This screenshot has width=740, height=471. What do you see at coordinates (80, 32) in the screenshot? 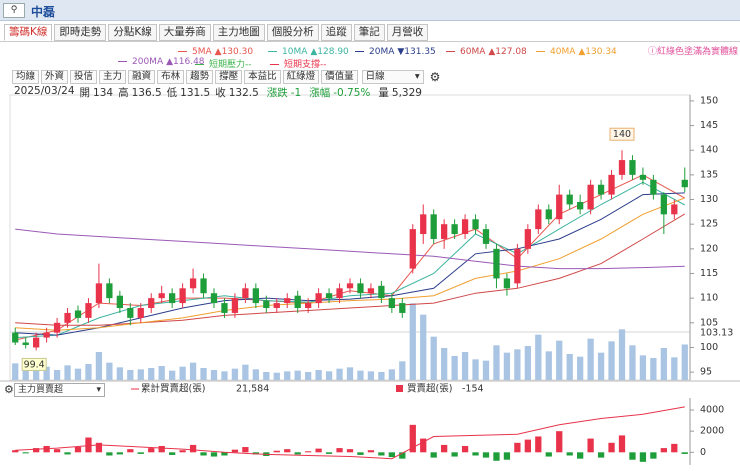
I see `tab: 即時走勢` at bounding box center [80, 32].